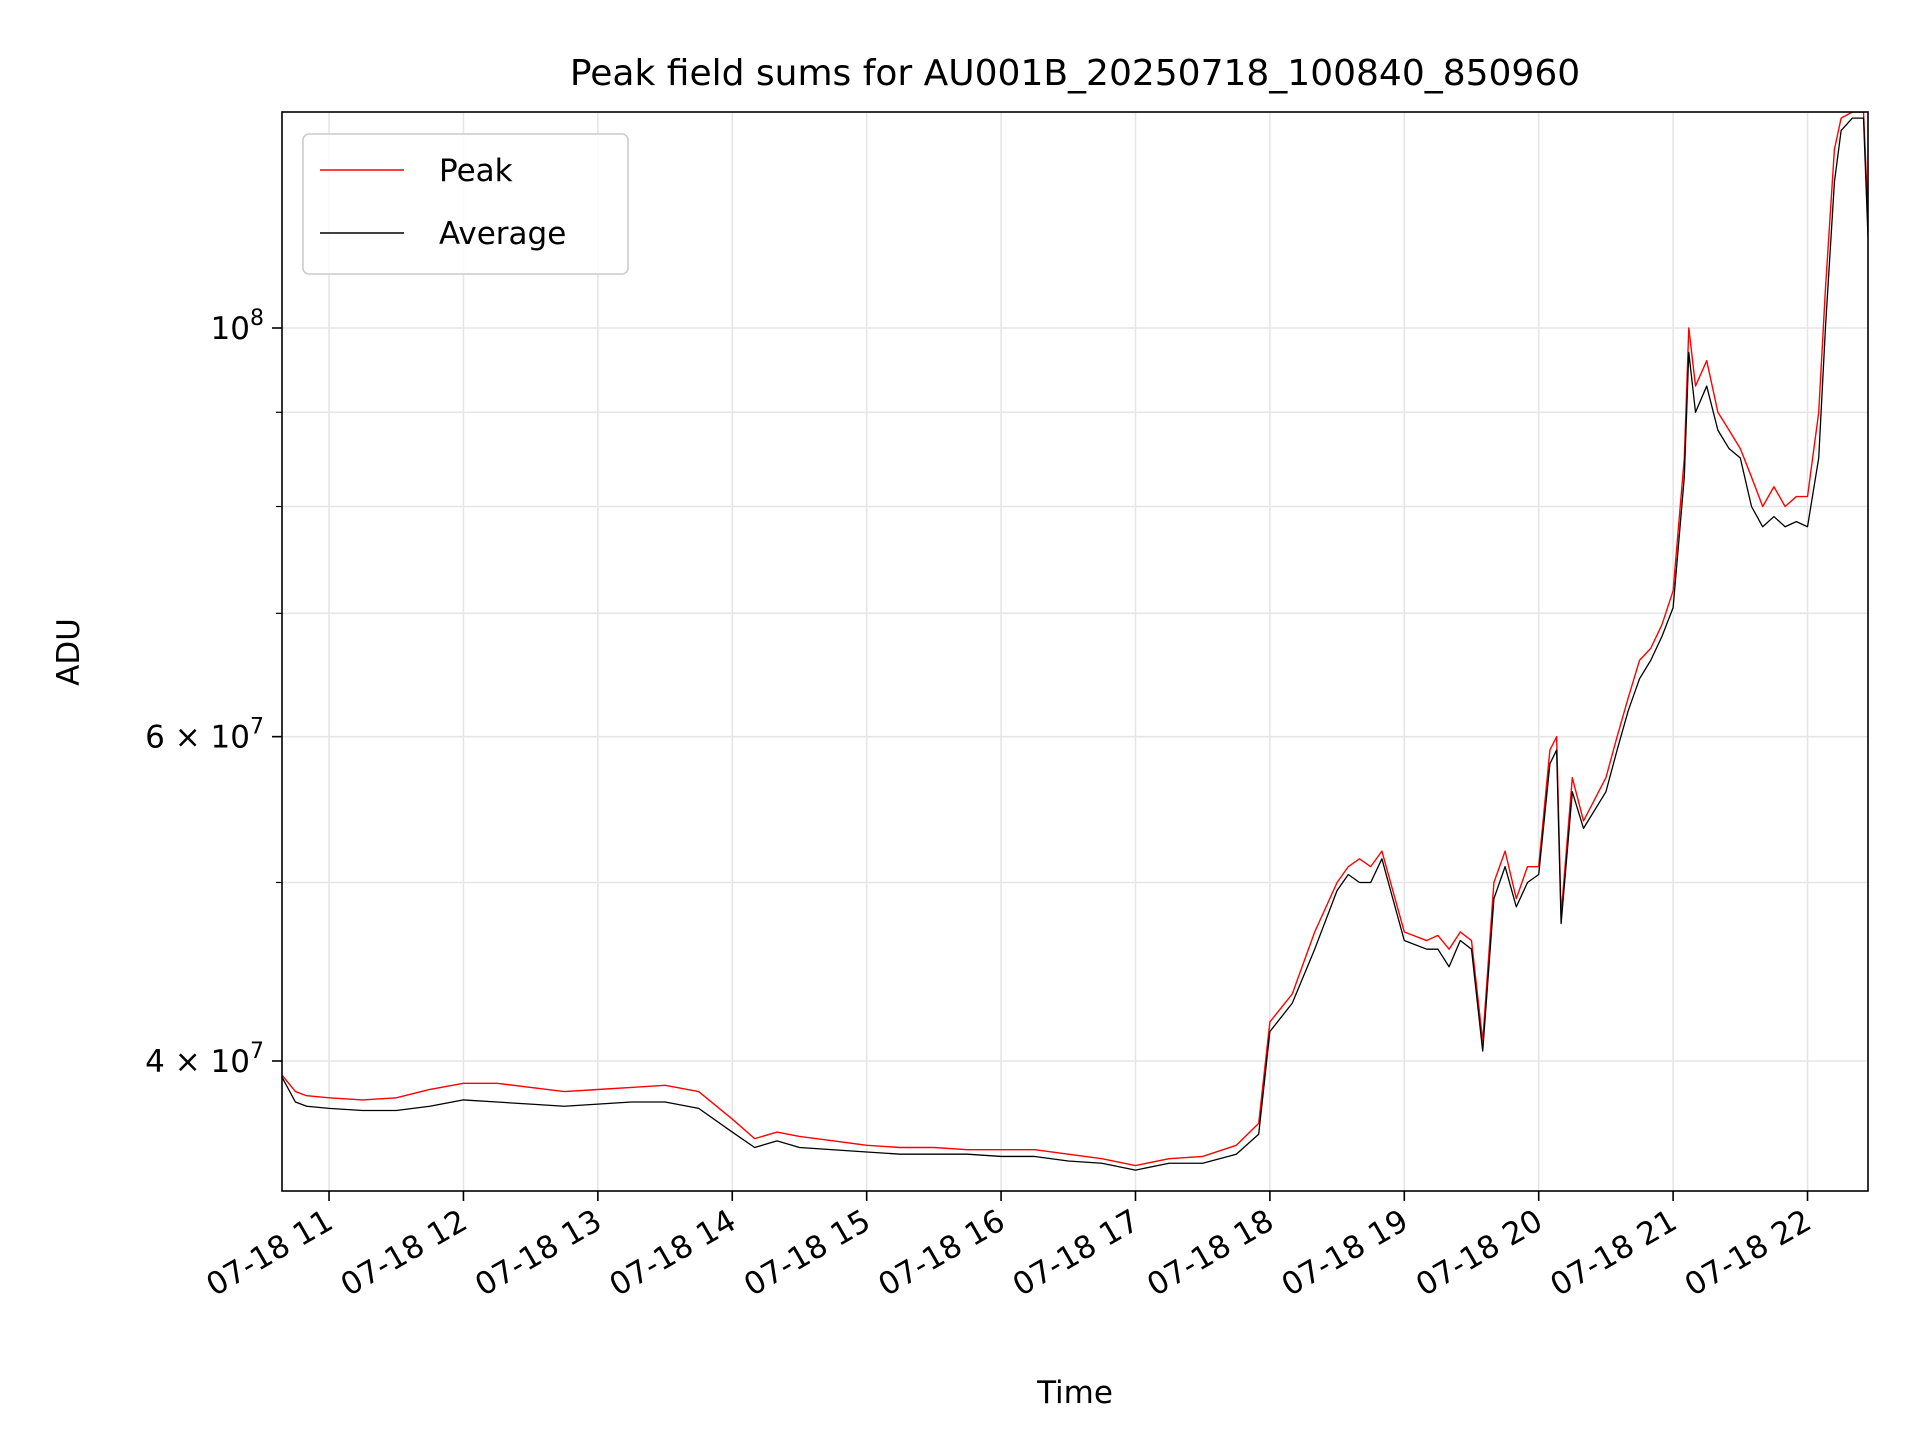 This screenshot has width=1920, height=1440. What do you see at coordinates (204, 1059) in the screenshot?
I see `y-tick-label: 4 × 107` at bounding box center [204, 1059].